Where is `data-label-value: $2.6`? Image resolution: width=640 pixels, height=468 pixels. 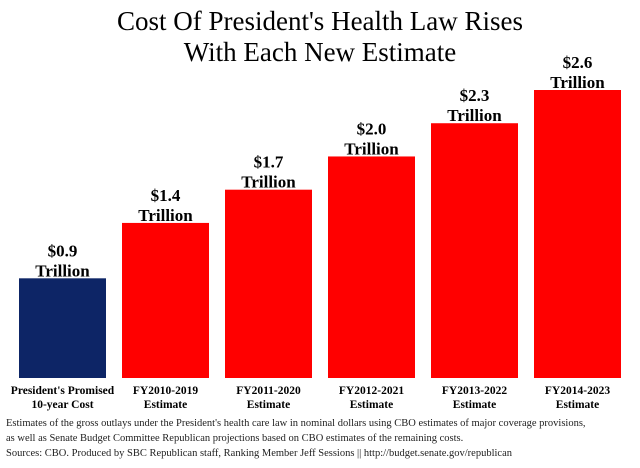 data-label-value: $2.6 is located at coordinates (578, 62).